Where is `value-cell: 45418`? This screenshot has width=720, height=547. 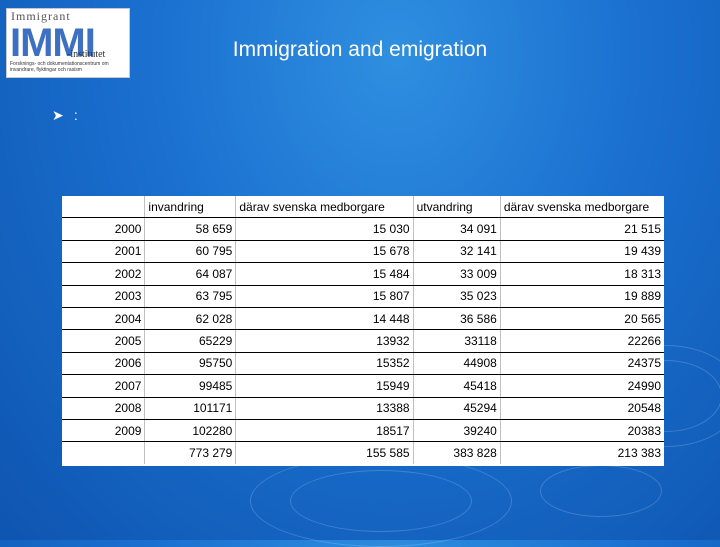
value-cell: 45418 is located at coordinates (457, 386).